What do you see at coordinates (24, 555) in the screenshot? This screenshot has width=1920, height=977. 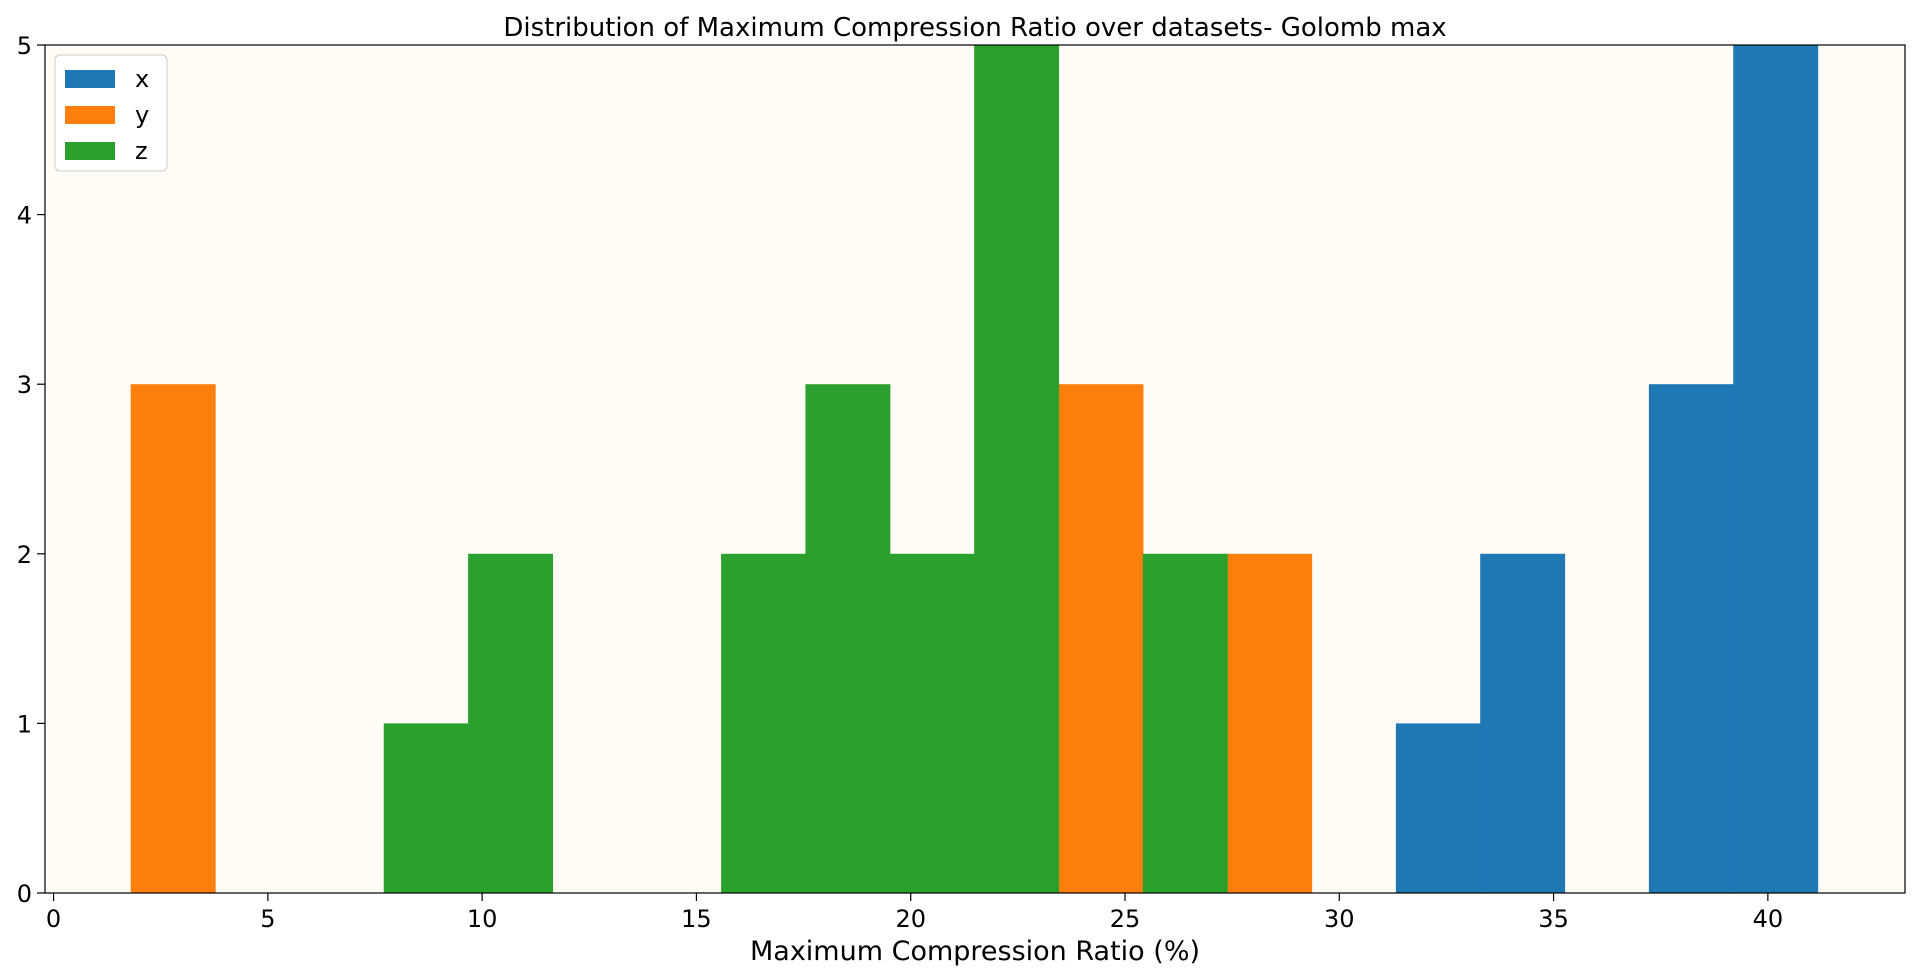 I see `y-tick-label: 2` at bounding box center [24, 555].